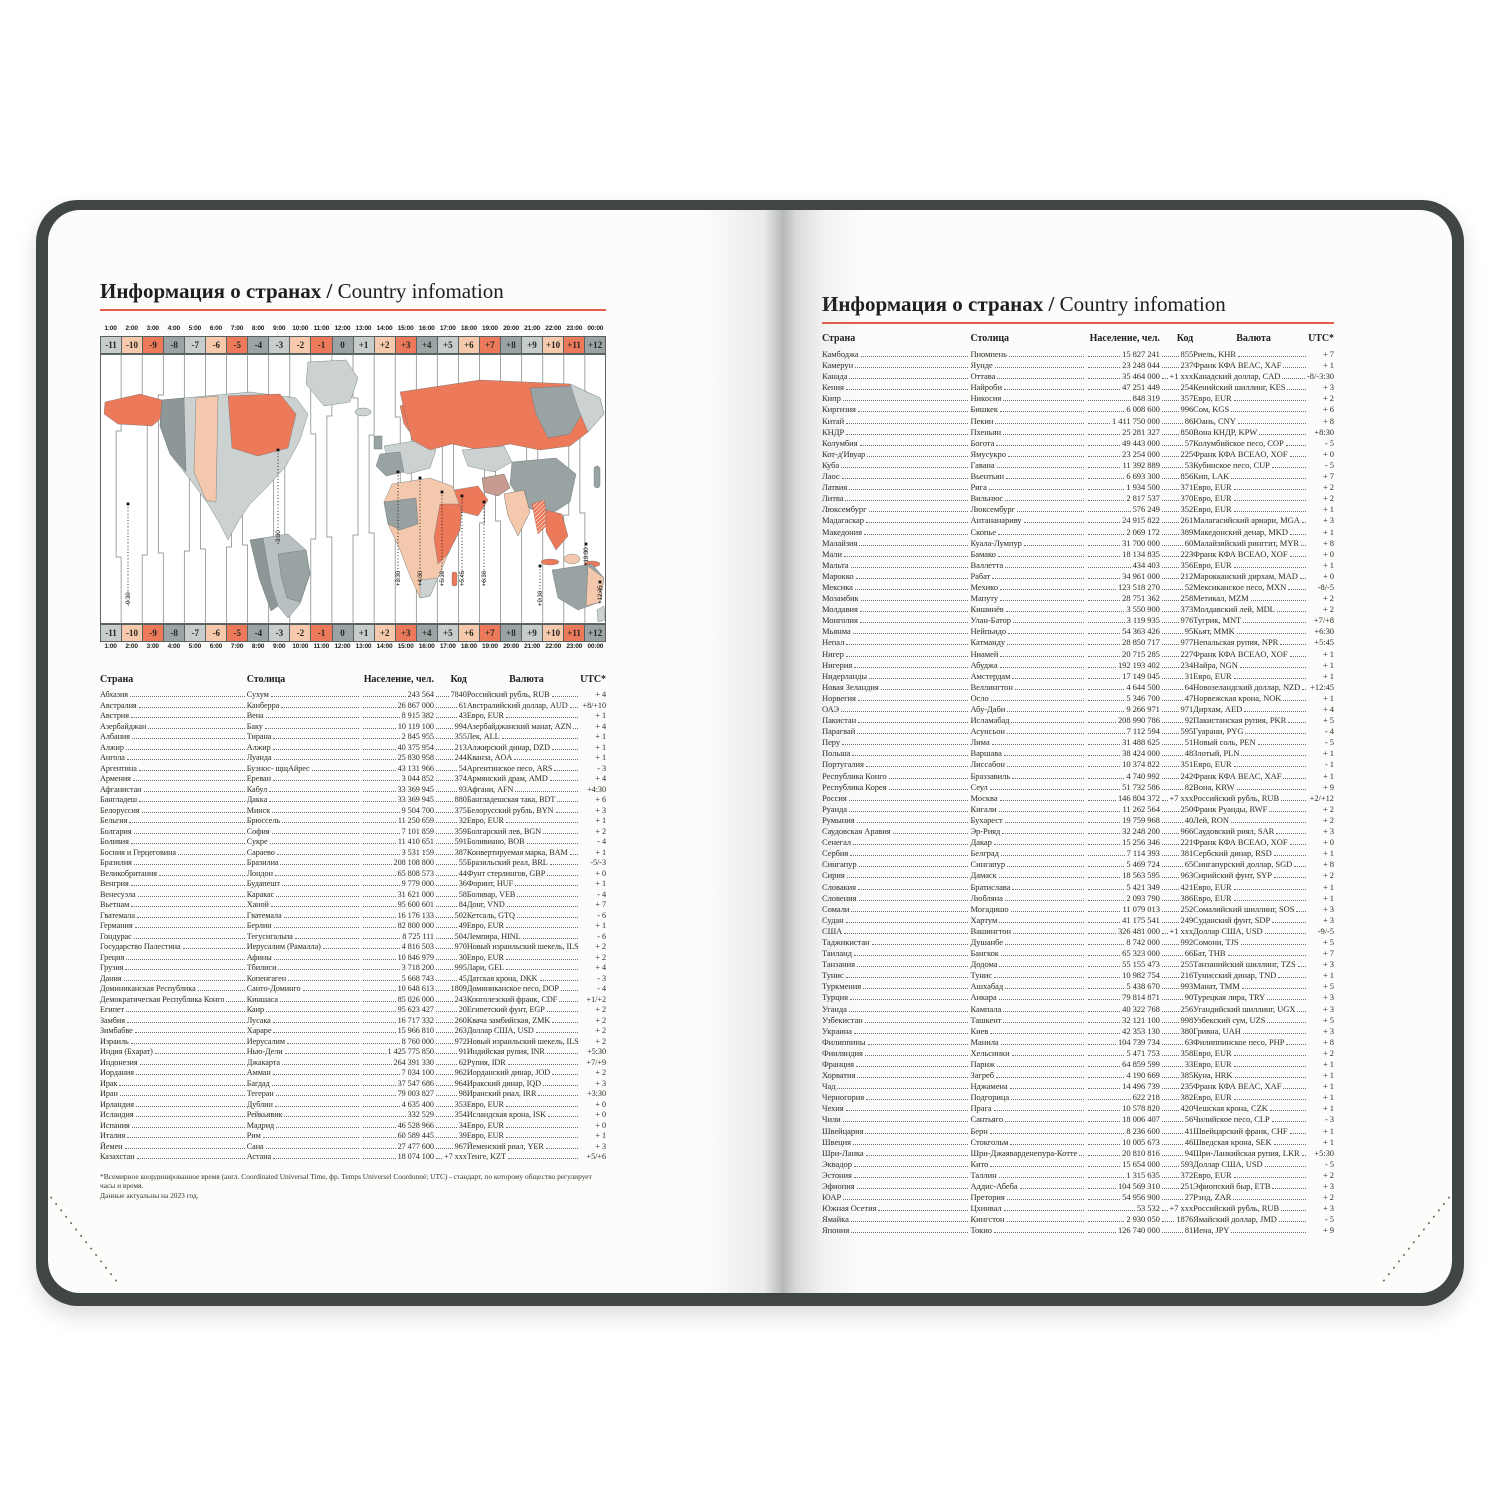 This screenshot has width=1500, height=1500. I want to click on phone-code-cell: 856, so click(1176, 476).